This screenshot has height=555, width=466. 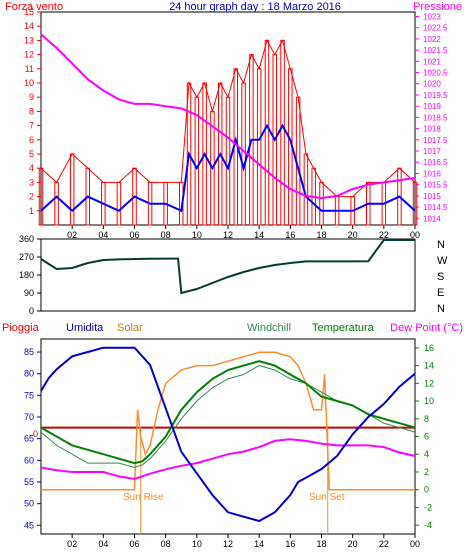 I want to click on wind-tick-label: 3, so click(x=31, y=182).